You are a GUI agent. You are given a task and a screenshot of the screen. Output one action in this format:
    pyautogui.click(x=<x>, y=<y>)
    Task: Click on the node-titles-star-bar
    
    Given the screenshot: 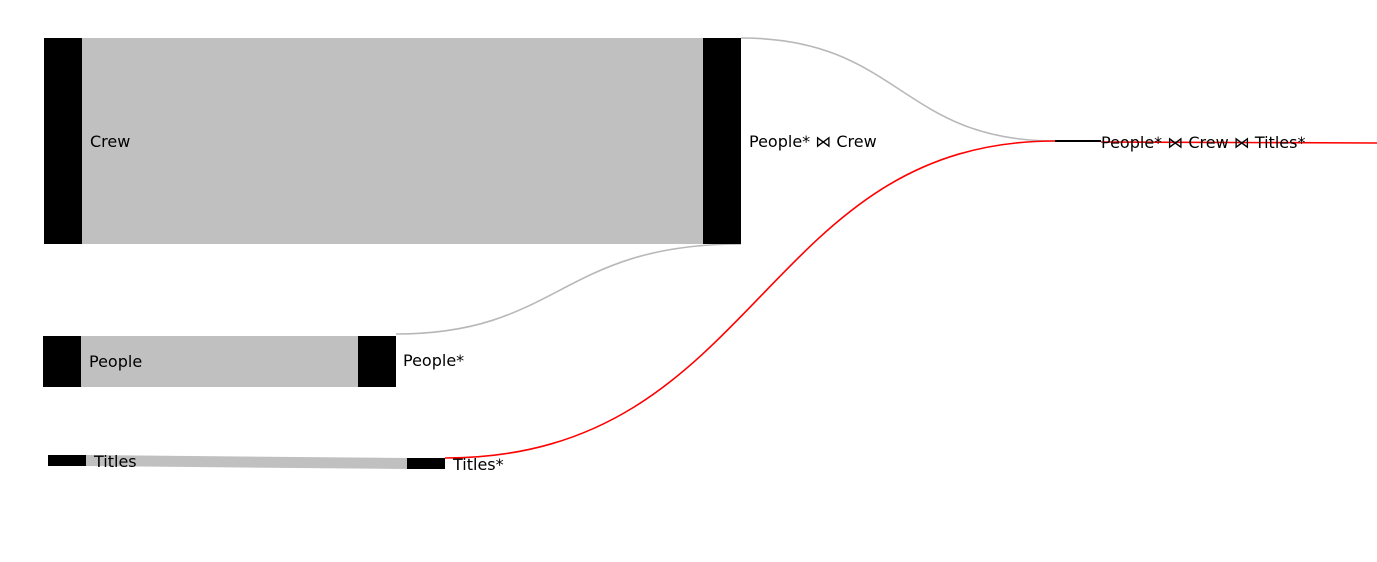 What is the action you would take?
    pyautogui.click(x=426, y=463)
    